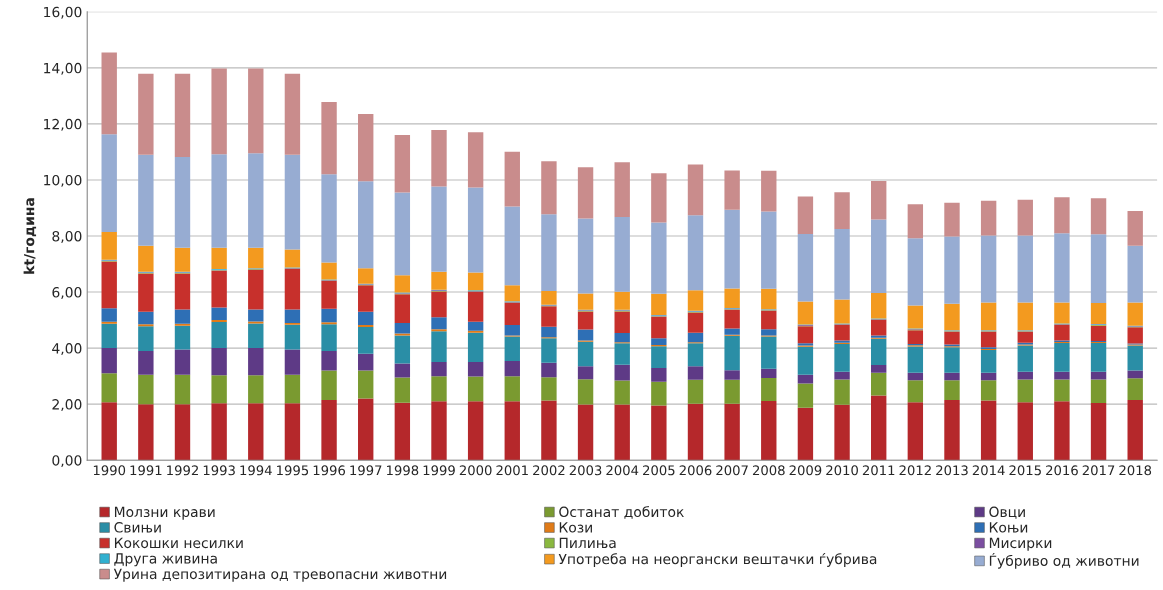  I want to click on x-tick-label: 1991, so click(146, 470).